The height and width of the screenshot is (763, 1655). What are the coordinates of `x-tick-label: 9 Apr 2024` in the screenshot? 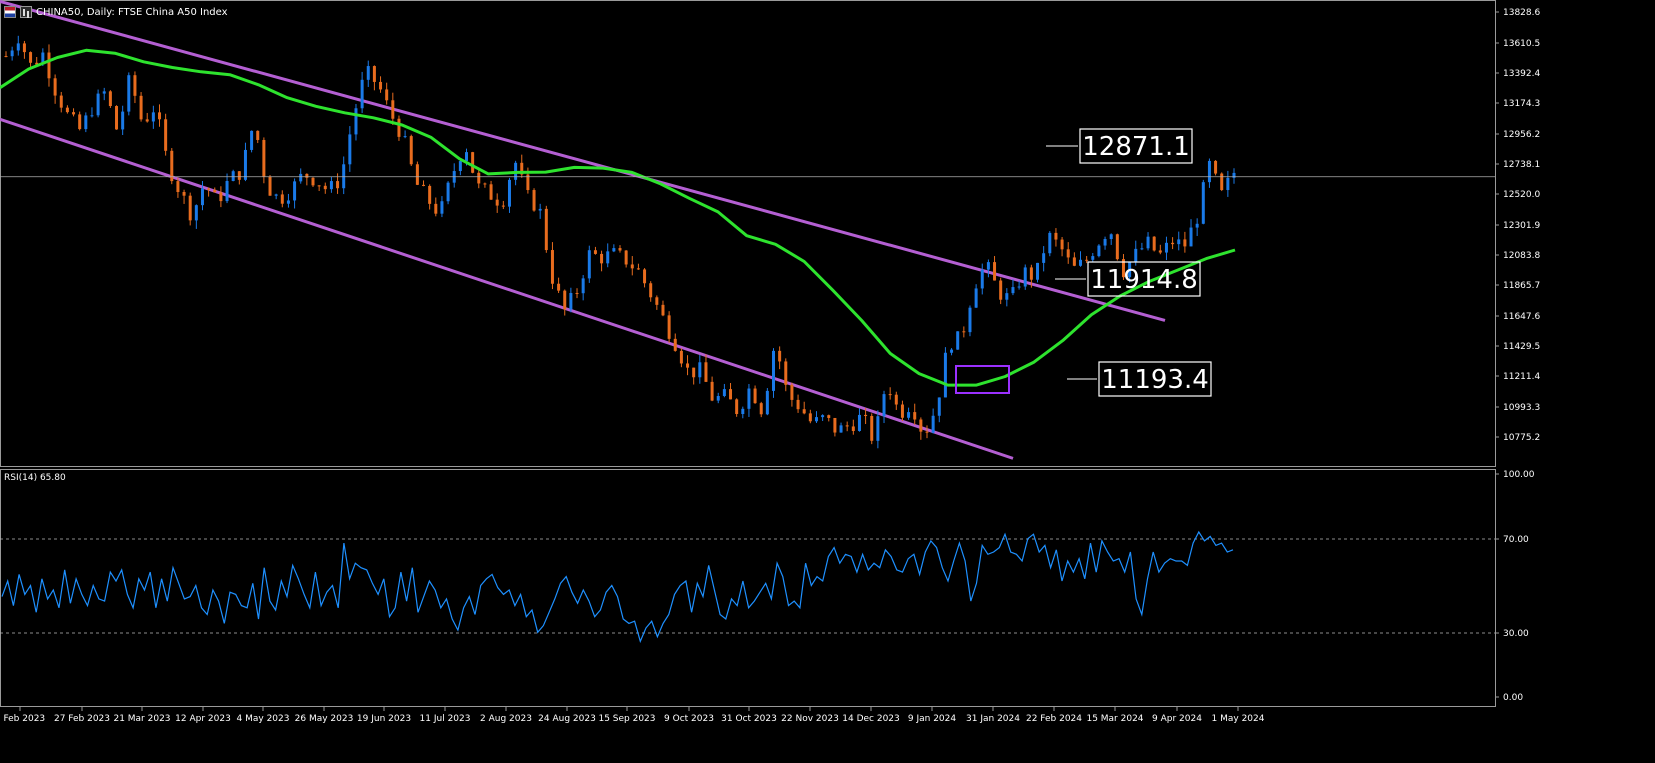 It's located at (1177, 719).